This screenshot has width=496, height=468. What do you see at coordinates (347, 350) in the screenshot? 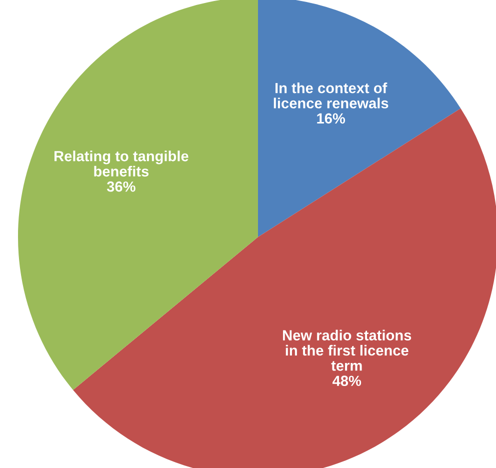
I see `slice-label: New radio stations in the first licence term` at bounding box center [347, 350].